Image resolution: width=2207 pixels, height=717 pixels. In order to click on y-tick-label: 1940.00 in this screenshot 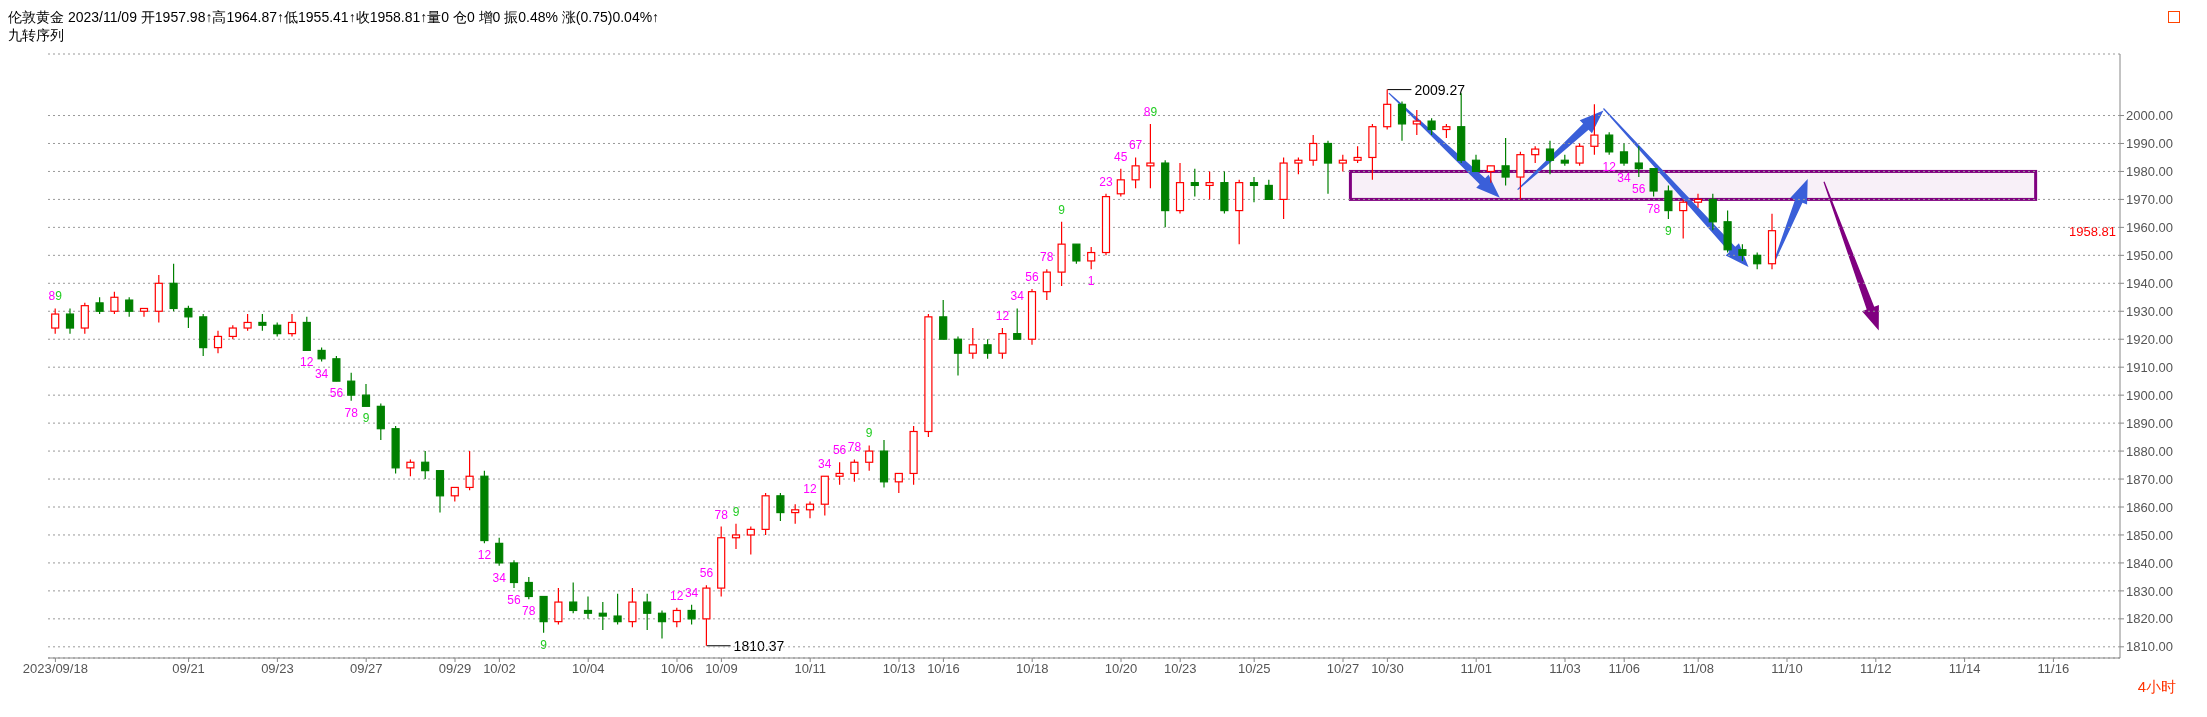, I will do `click(2149, 283)`.